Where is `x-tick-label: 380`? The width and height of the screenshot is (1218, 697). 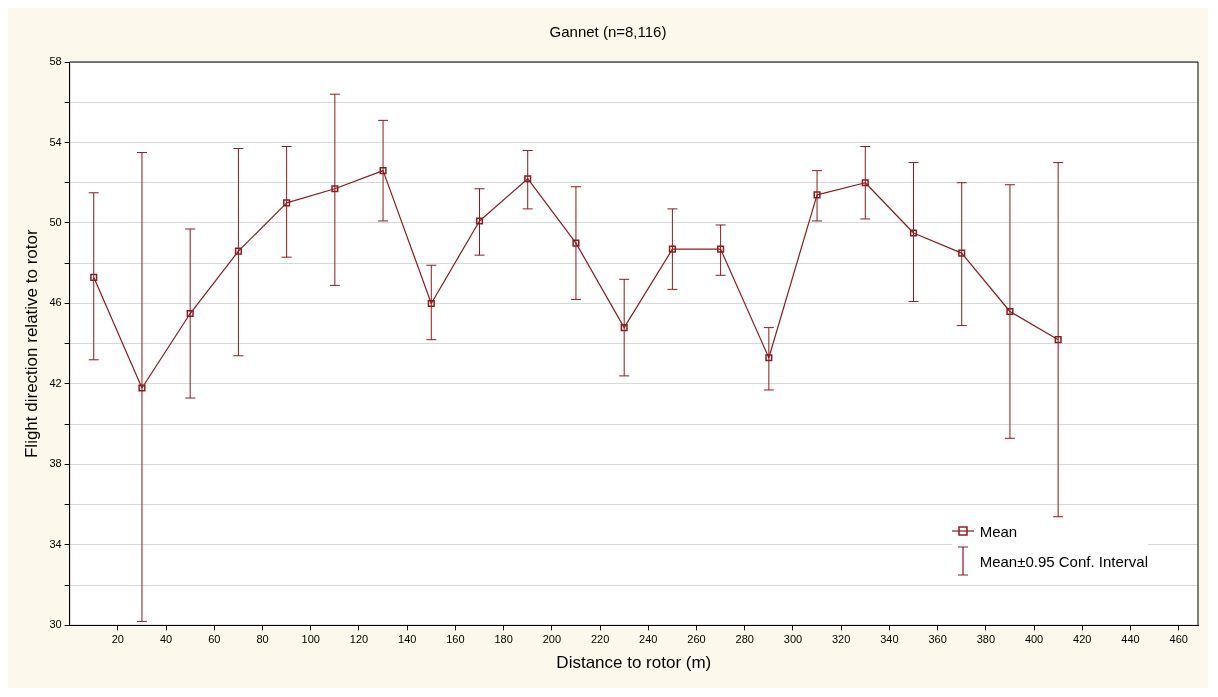
x-tick-label: 380 is located at coordinates (986, 639).